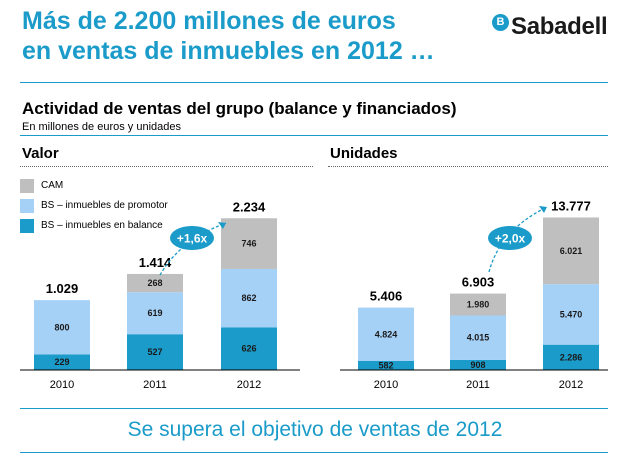 The image size is (630, 466). I want to click on segment-label: 268, so click(154, 283).